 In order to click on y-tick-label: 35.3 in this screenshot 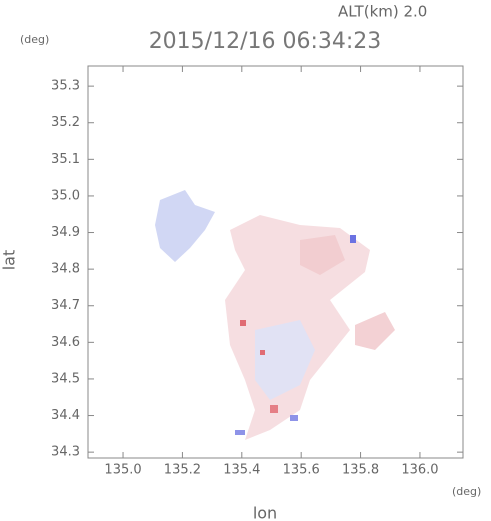, I will do `click(65, 86)`.